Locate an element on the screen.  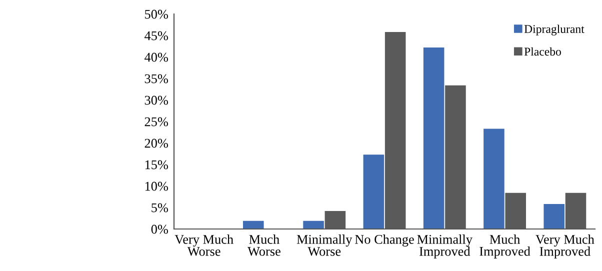
y-tick-label: 45% is located at coordinates (156, 35).